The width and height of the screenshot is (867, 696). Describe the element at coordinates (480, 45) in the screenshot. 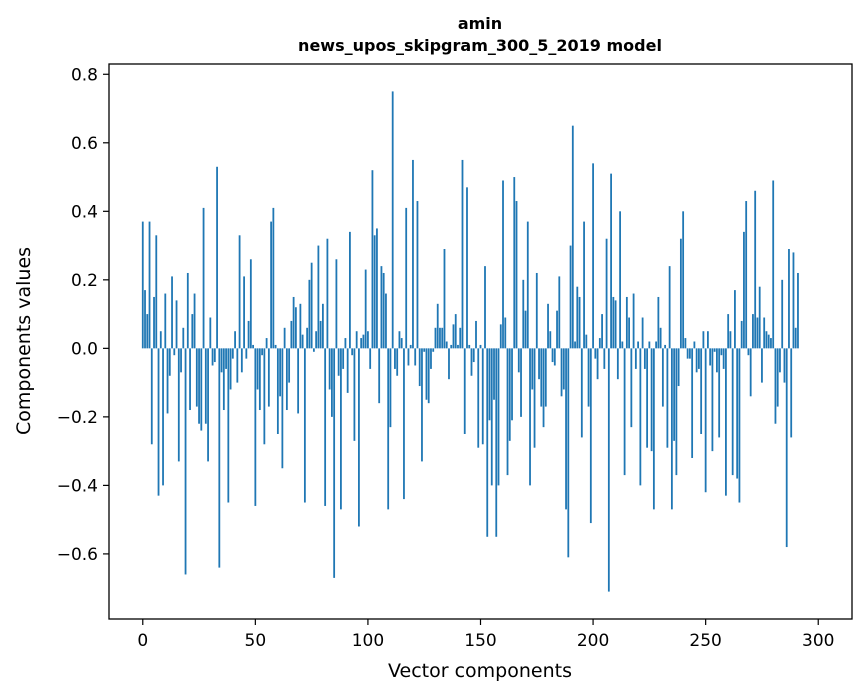

I see `chart-subtitle: news_upos_skipgram_300_5_2019 model` at that location.